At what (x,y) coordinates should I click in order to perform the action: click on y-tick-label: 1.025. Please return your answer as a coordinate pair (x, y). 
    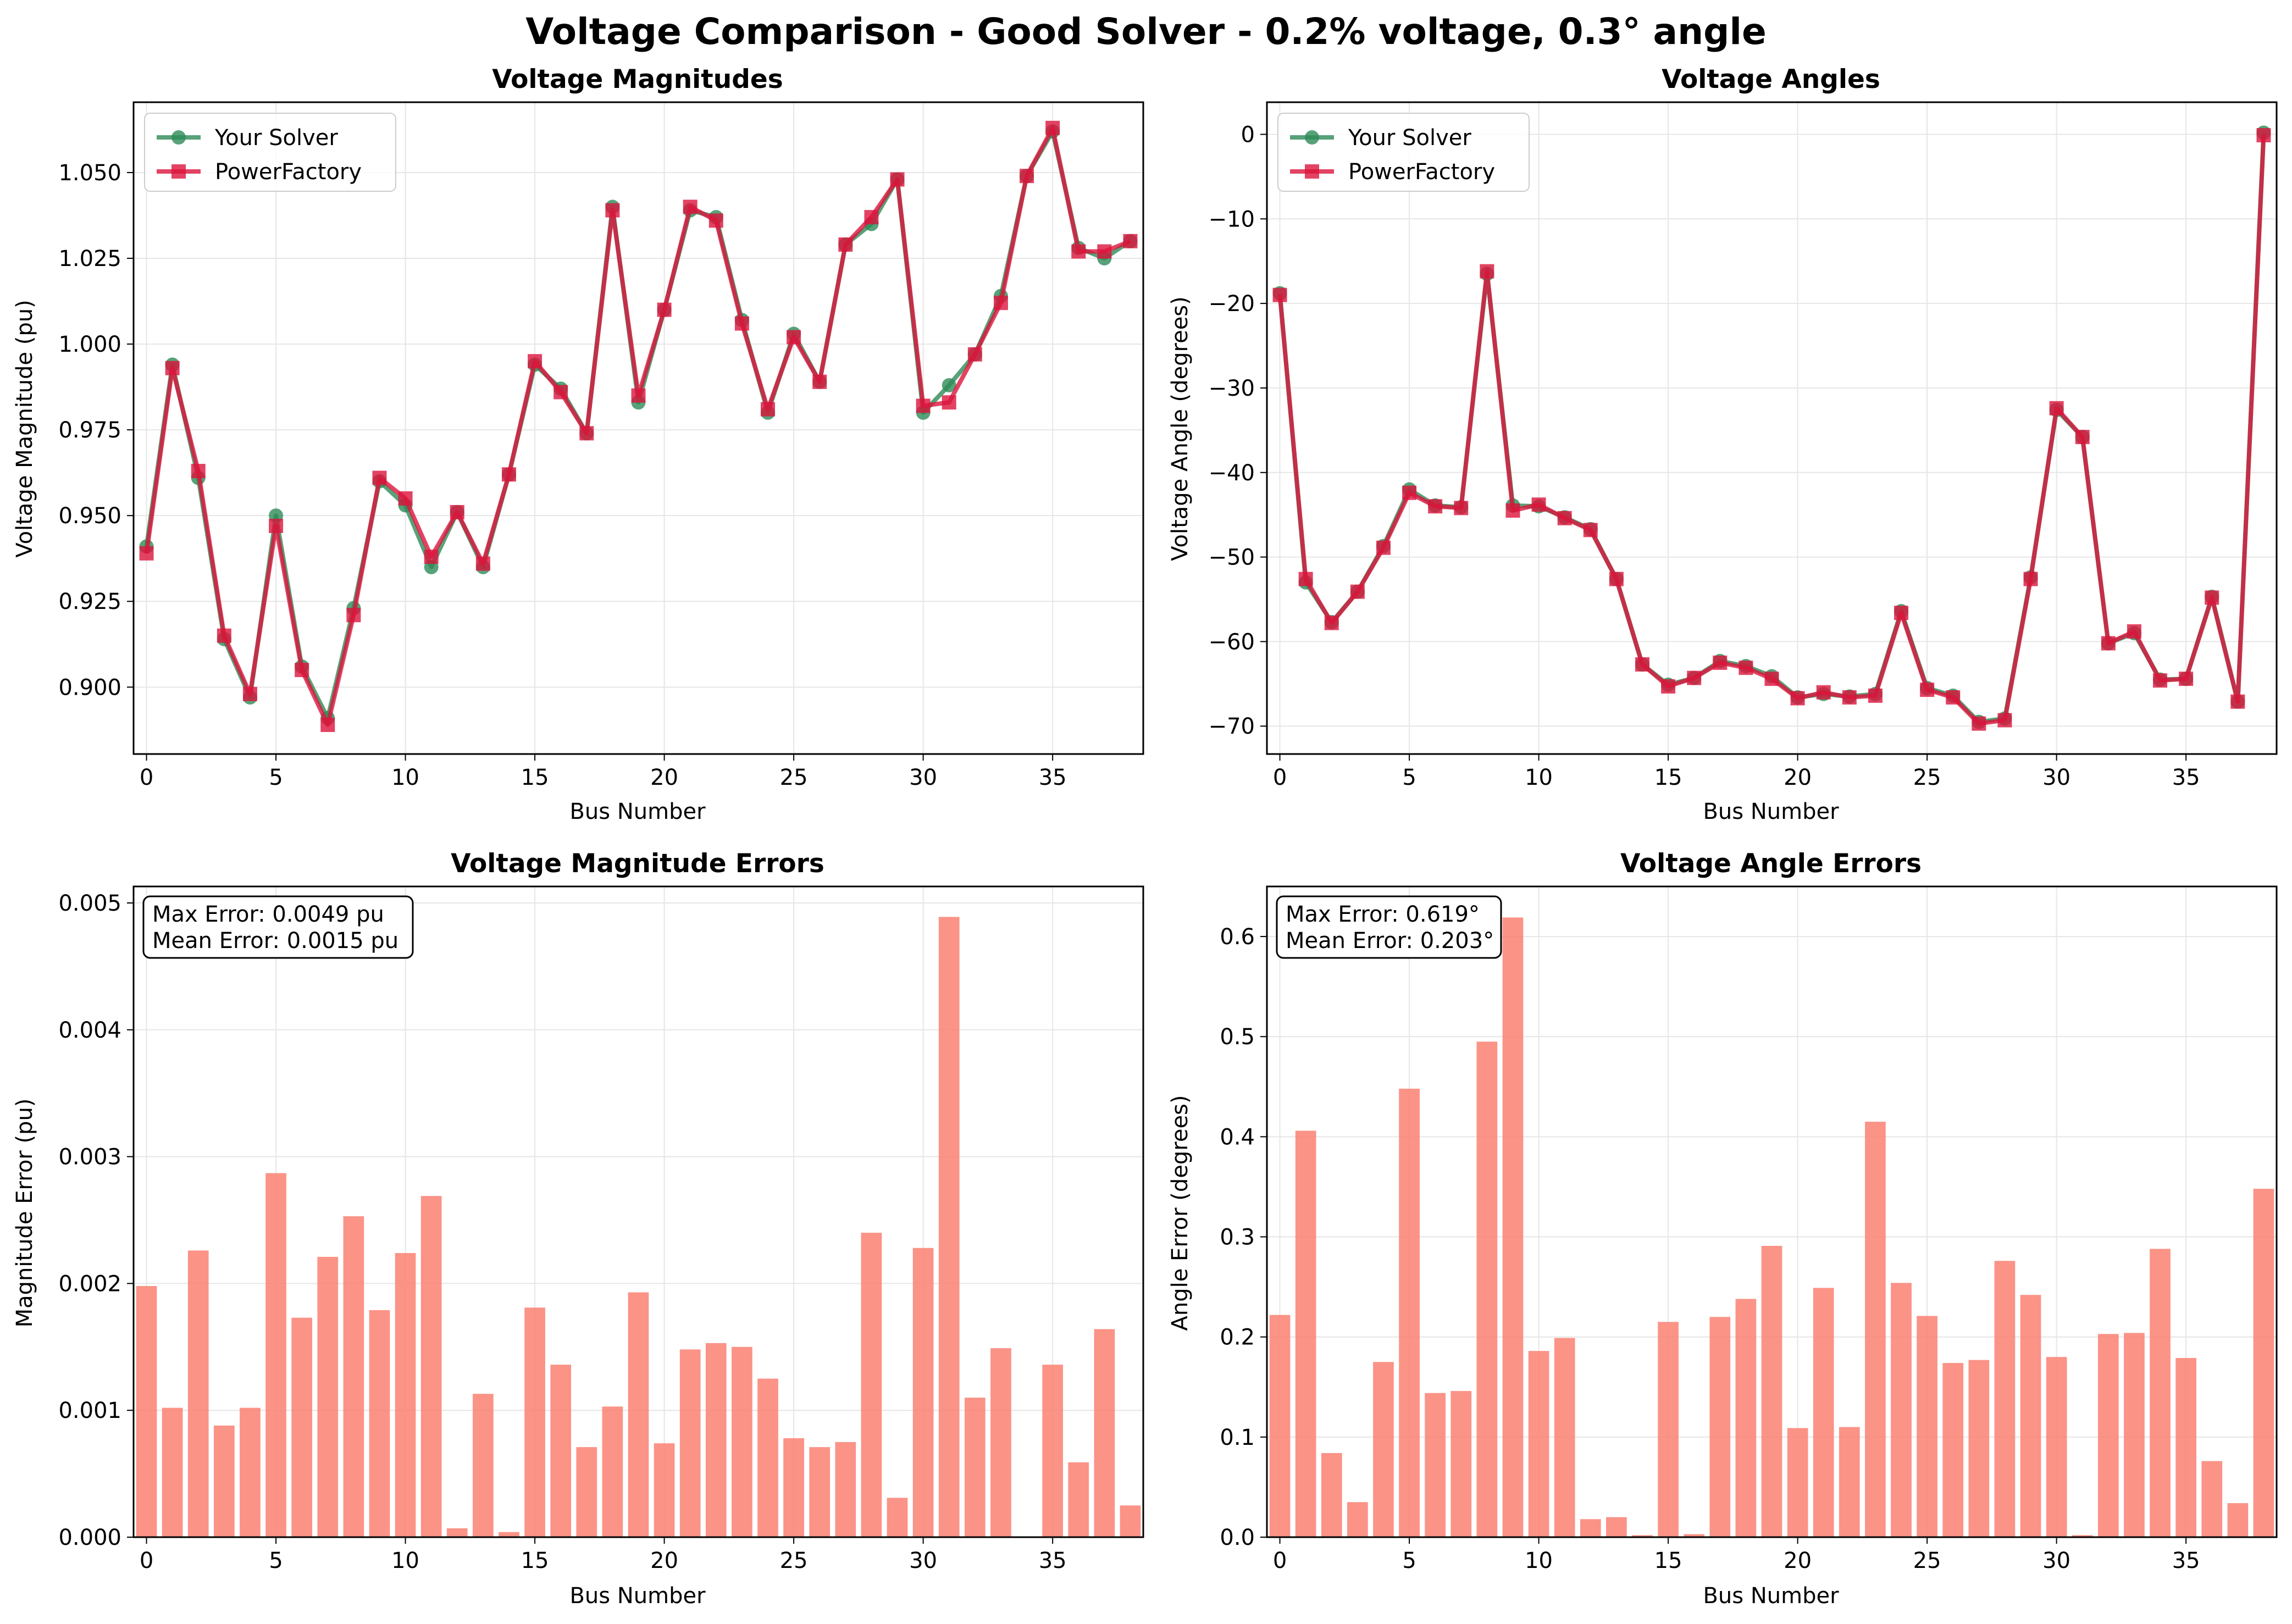
    Looking at the image, I should click on (89, 258).